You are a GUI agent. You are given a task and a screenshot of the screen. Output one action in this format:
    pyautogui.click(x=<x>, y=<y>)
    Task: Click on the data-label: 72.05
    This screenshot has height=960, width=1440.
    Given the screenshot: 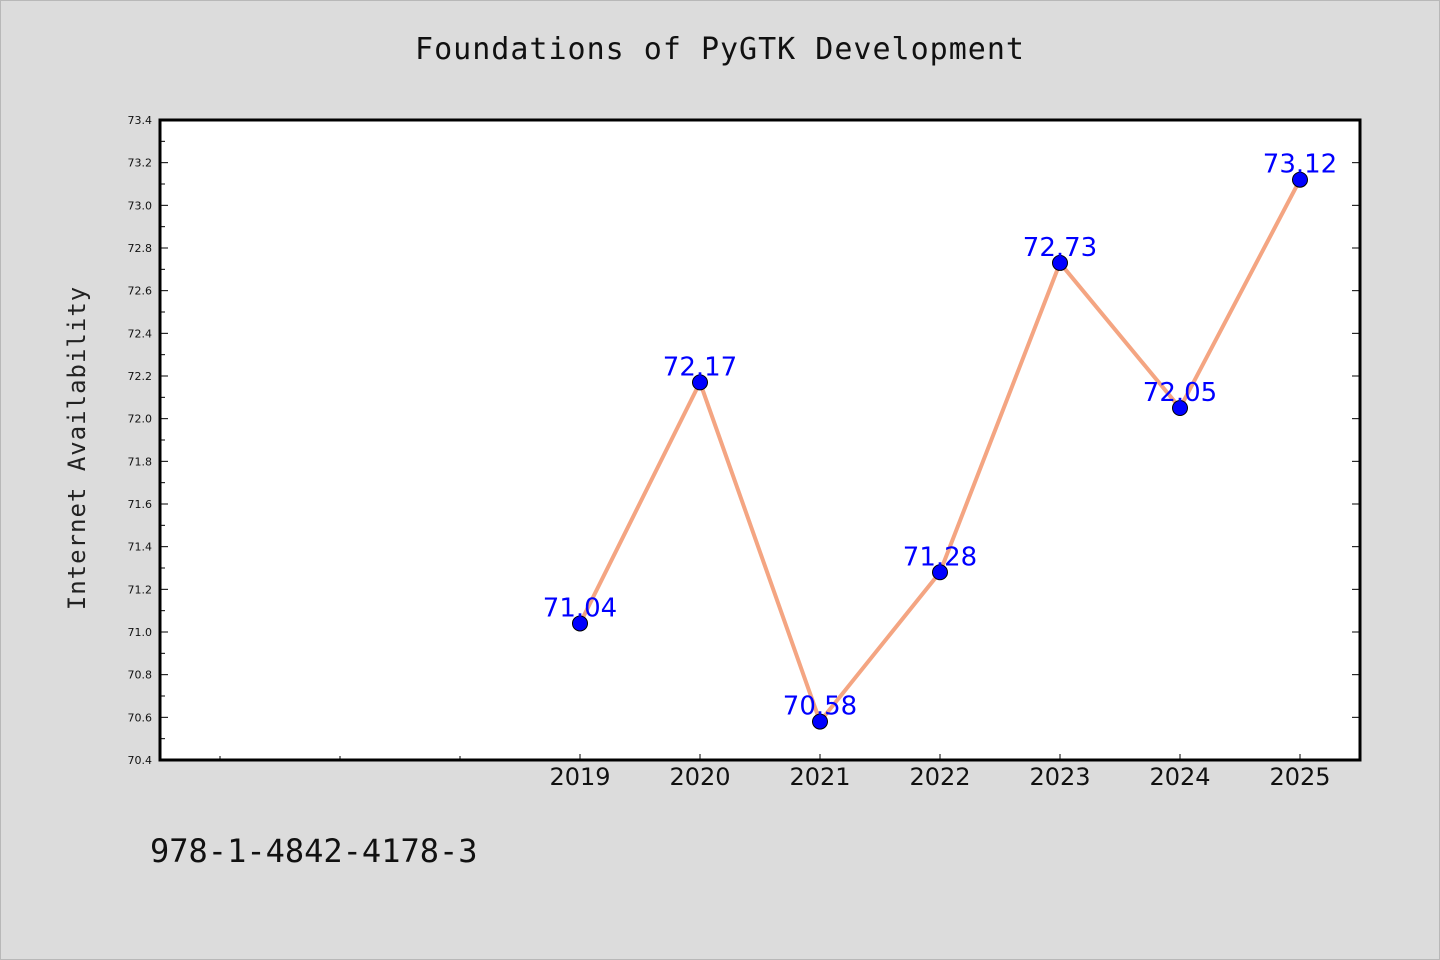 What is the action you would take?
    pyautogui.click(x=1180, y=393)
    